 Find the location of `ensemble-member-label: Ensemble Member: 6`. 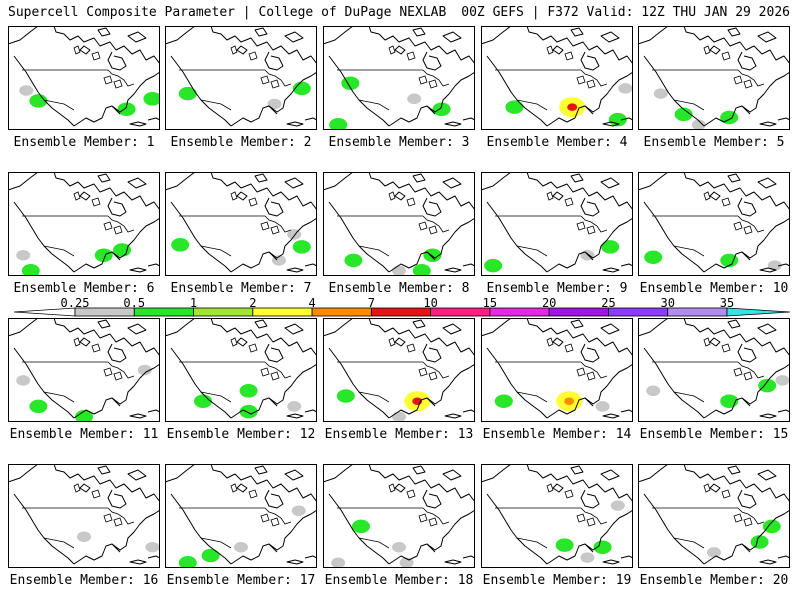

ensemble-member-label: Ensemble Member: 6 is located at coordinates (84, 288).